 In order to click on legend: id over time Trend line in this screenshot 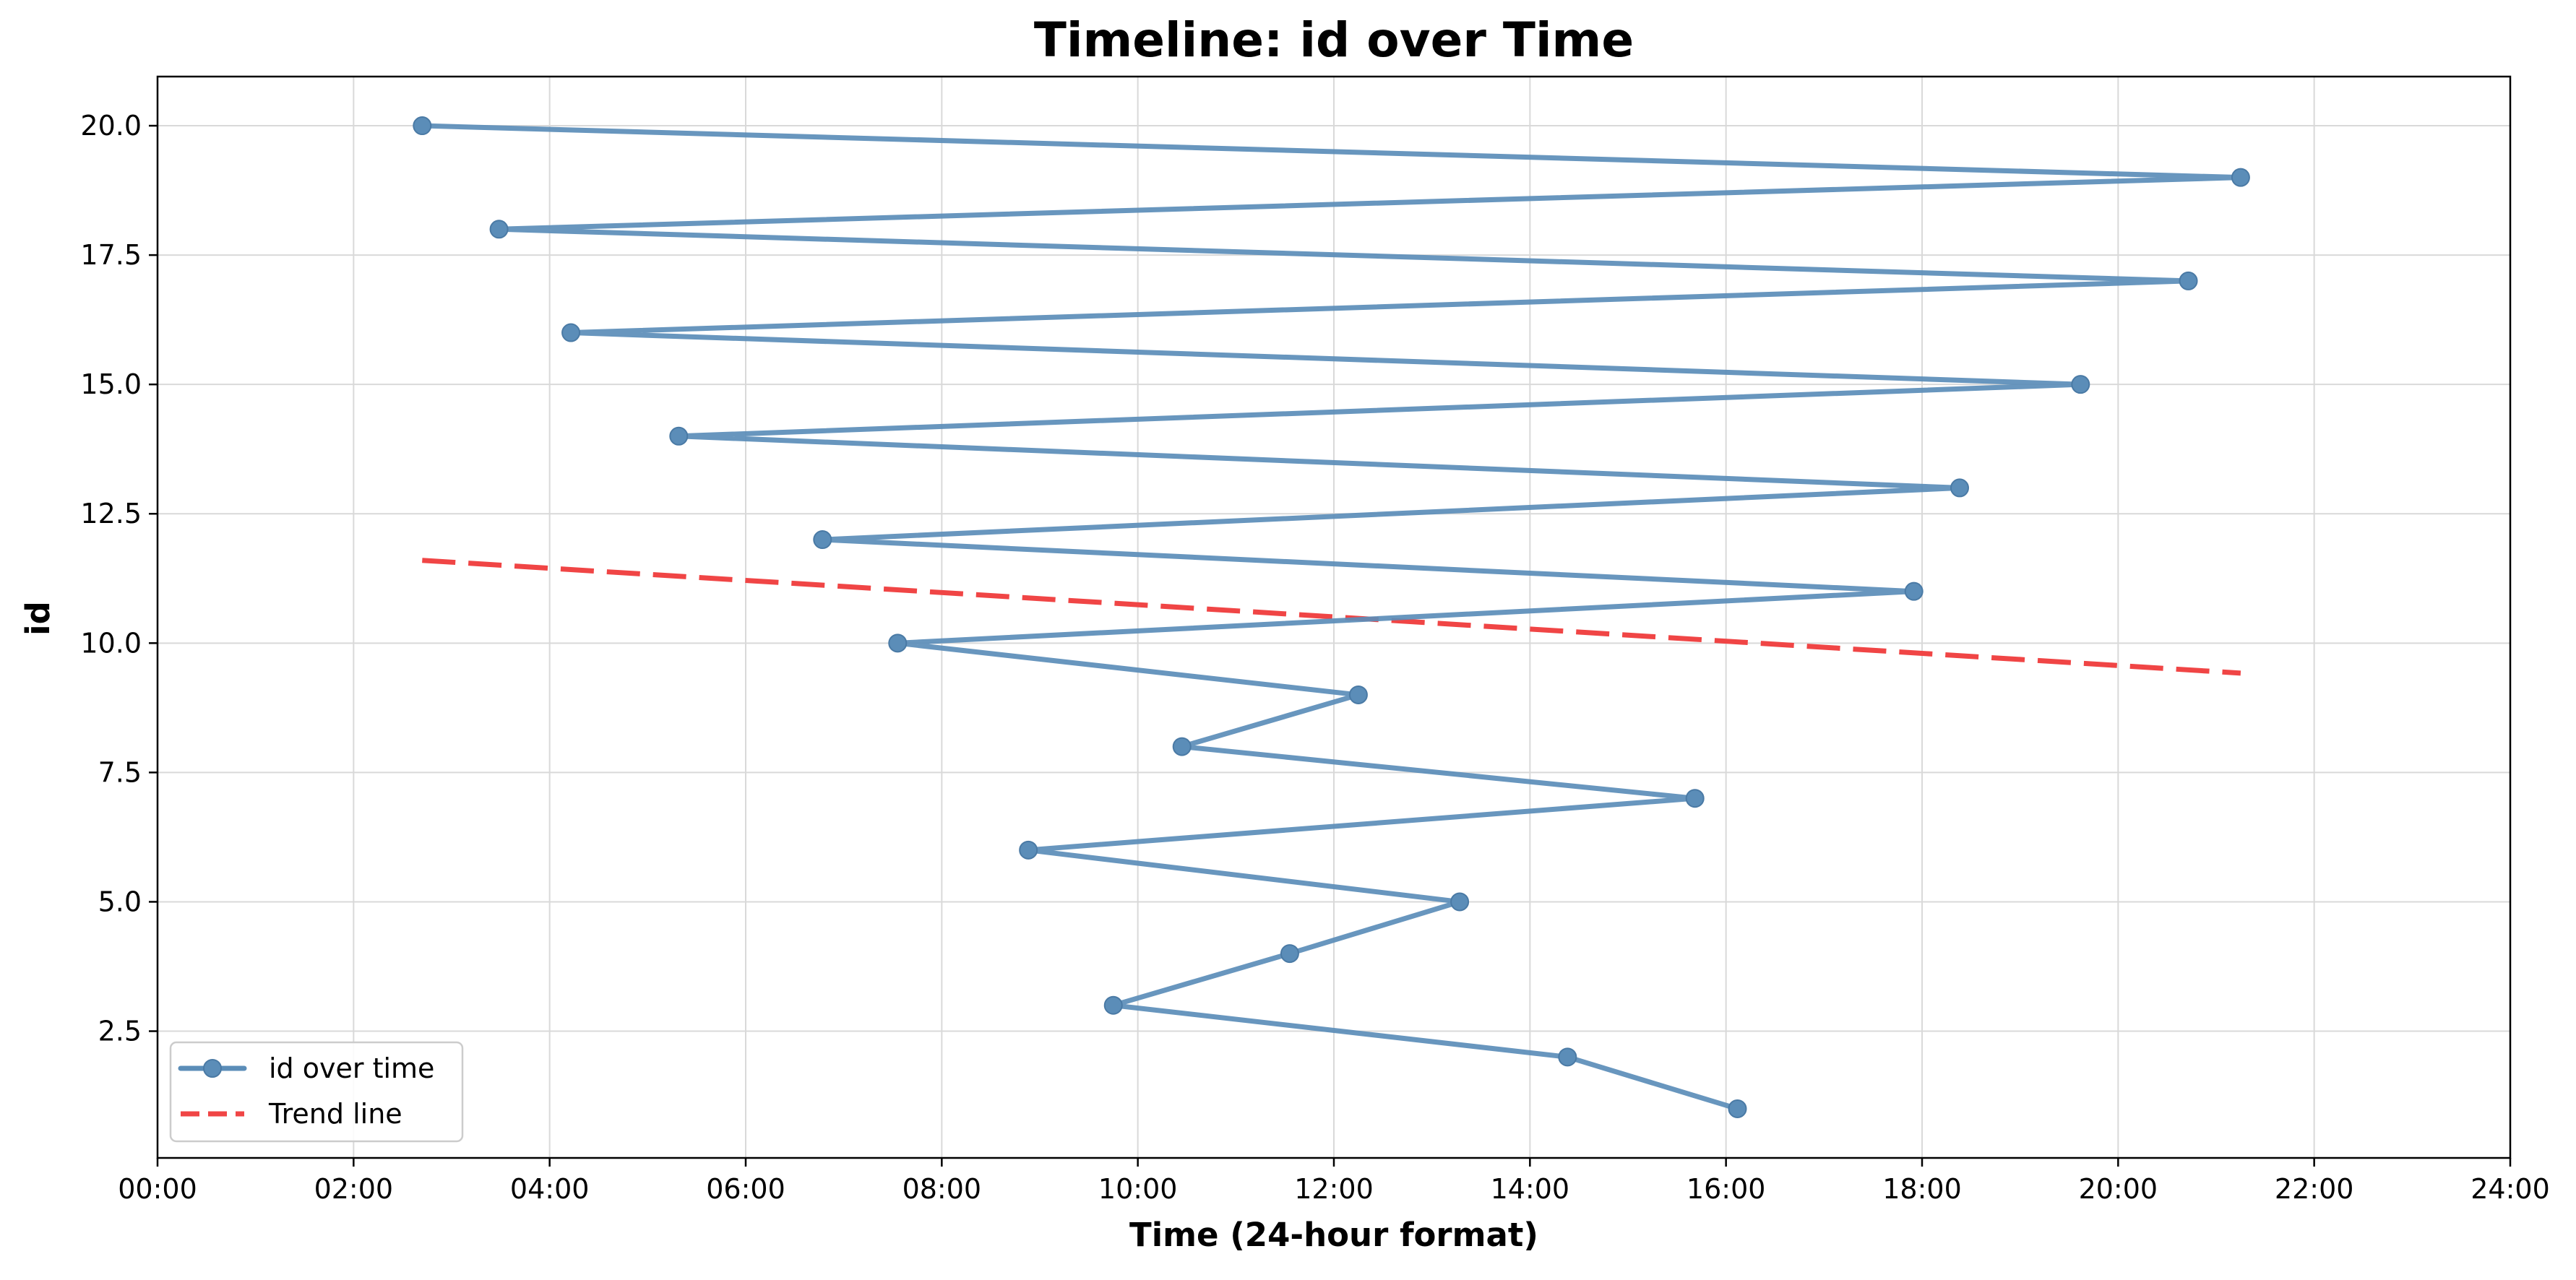, I will do `click(316, 1092)`.